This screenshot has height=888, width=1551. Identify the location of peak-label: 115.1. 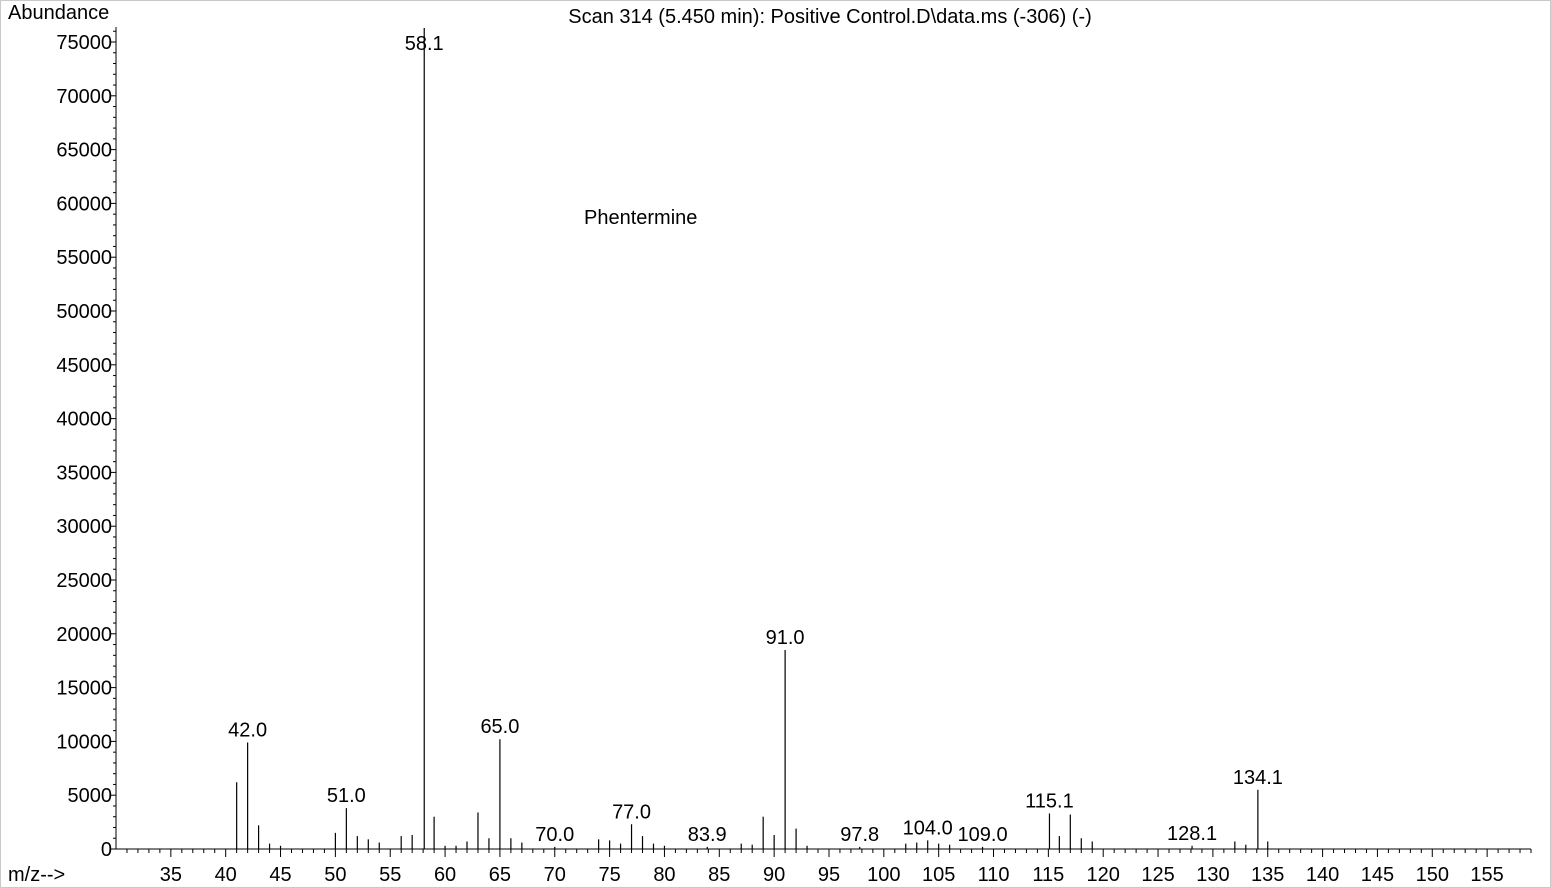
(1049, 801).